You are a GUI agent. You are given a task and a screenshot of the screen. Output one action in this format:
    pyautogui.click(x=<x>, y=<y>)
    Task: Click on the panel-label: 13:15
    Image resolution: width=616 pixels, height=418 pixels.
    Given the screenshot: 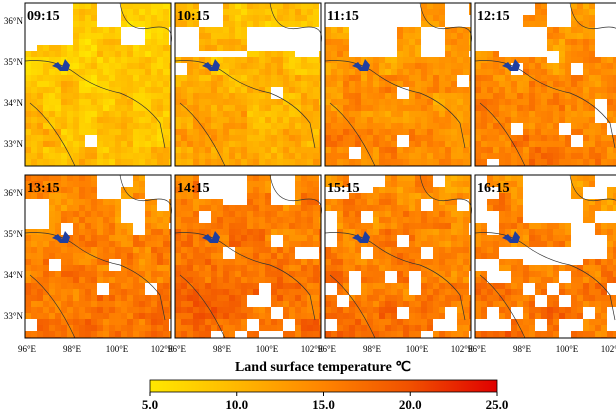 What is the action you would take?
    pyautogui.click(x=43, y=188)
    